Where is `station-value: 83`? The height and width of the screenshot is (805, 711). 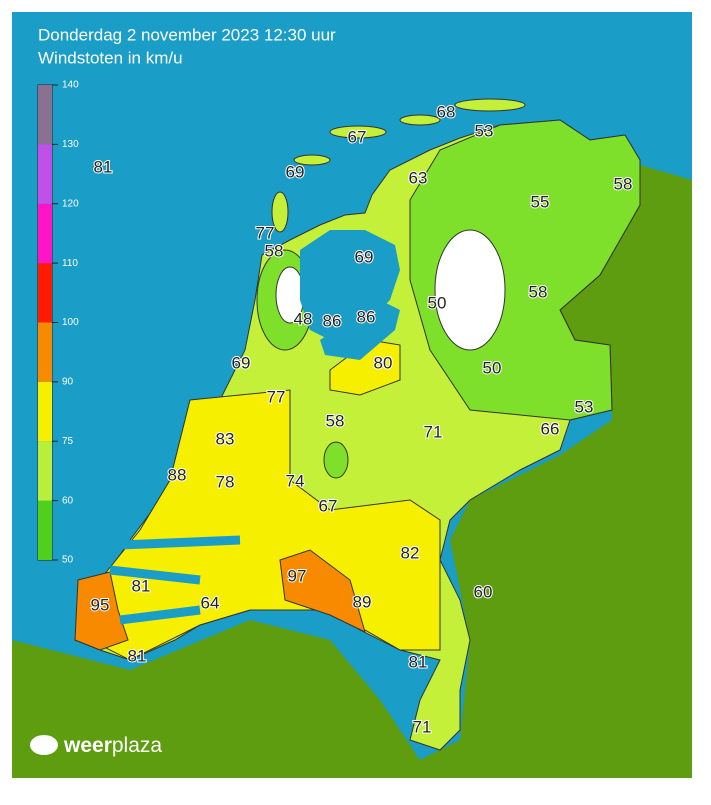 station-value: 83 is located at coordinates (225, 438).